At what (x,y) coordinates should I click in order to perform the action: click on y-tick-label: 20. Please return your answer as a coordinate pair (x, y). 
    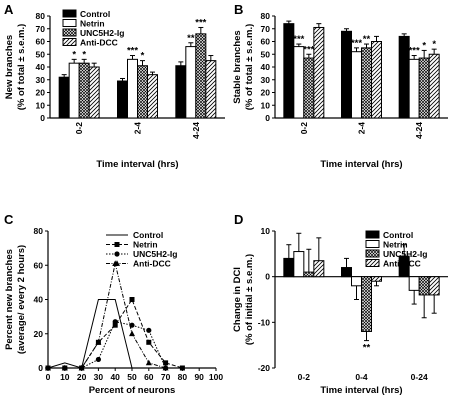
    Looking at the image, I should click on (39, 334).